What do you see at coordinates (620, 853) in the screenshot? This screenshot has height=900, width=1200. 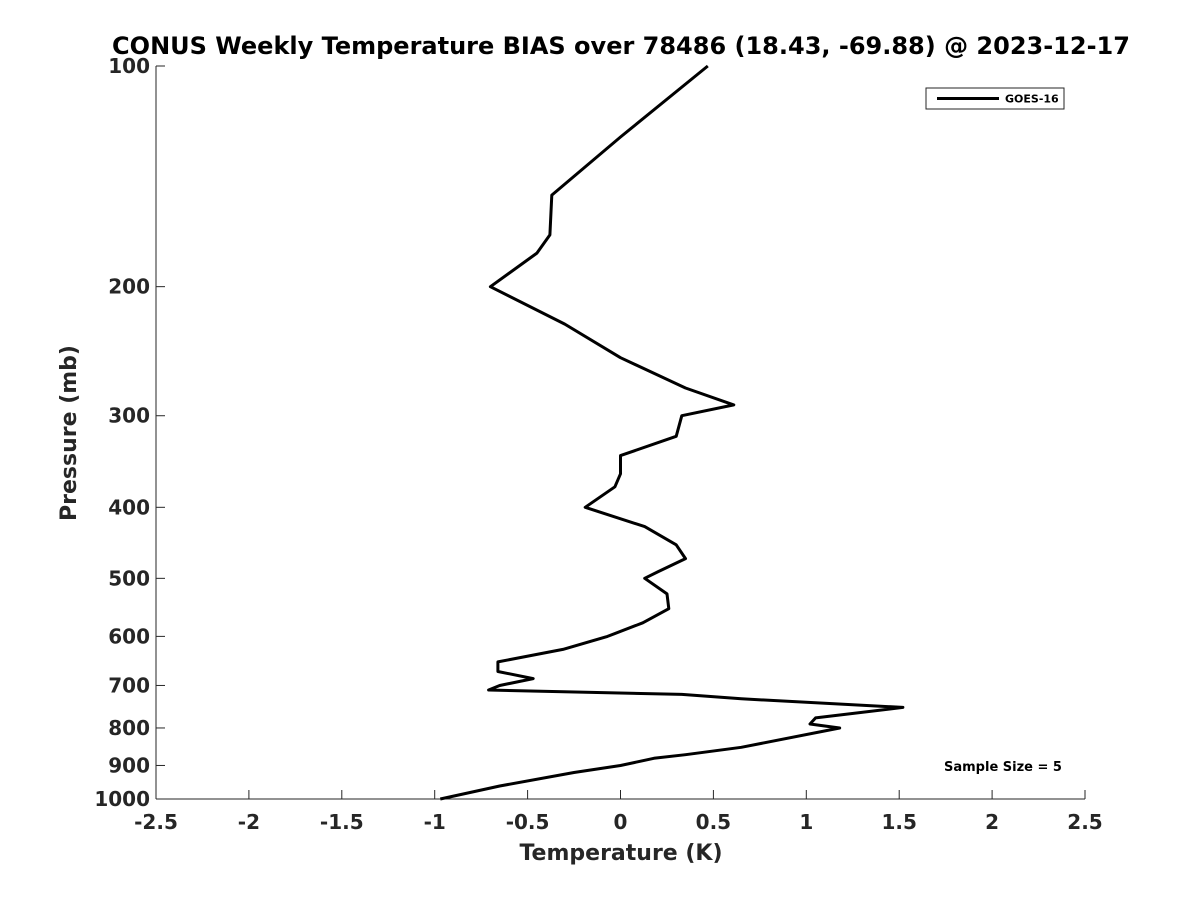 I see `x-axis-label: Temperature (K)` at bounding box center [620, 853].